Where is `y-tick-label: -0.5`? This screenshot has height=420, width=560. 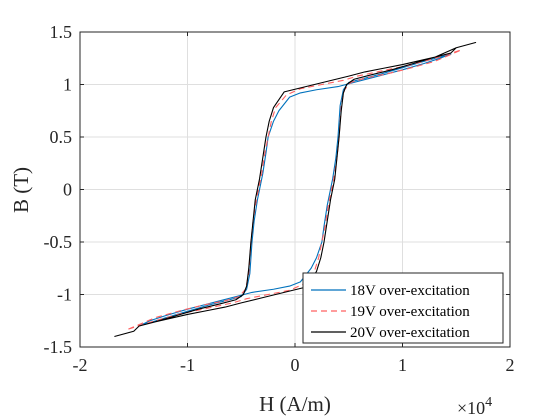 y-tick-label: -0.5 is located at coordinates (58, 242).